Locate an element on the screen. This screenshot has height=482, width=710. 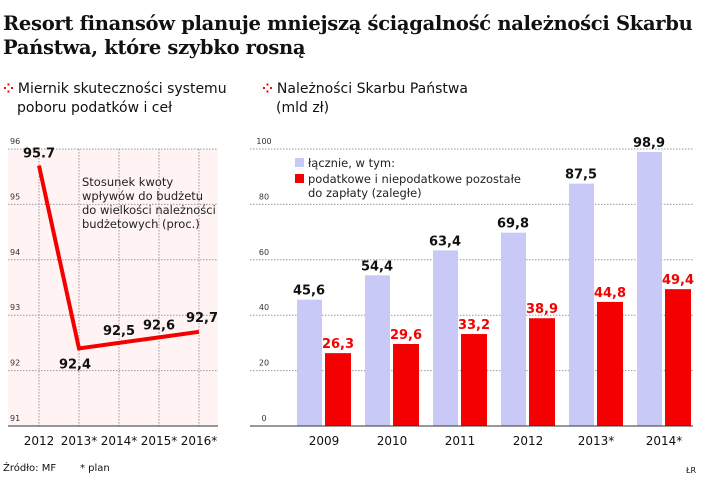
data-label: 95.7 is located at coordinates (39, 154).